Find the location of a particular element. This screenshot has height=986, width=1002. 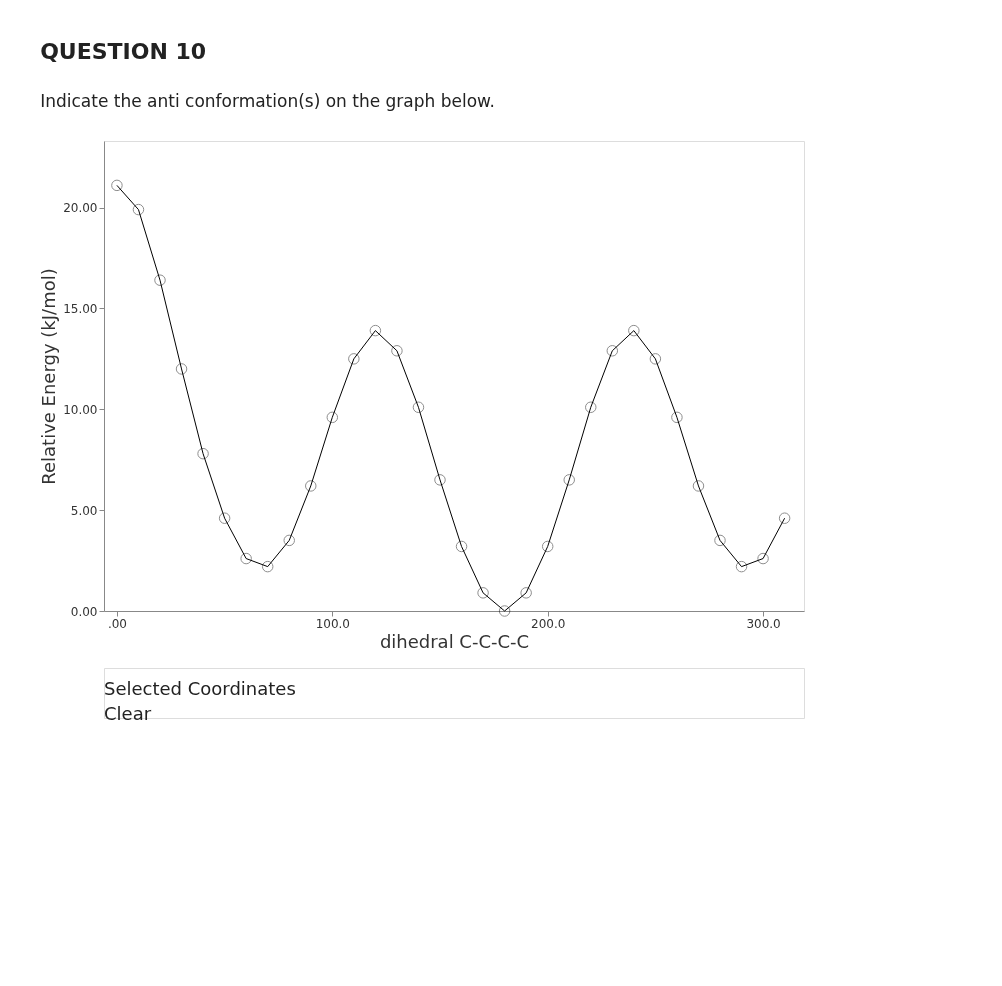

x-axis-title: dihedral C-C-C-C is located at coordinates (454, 641).